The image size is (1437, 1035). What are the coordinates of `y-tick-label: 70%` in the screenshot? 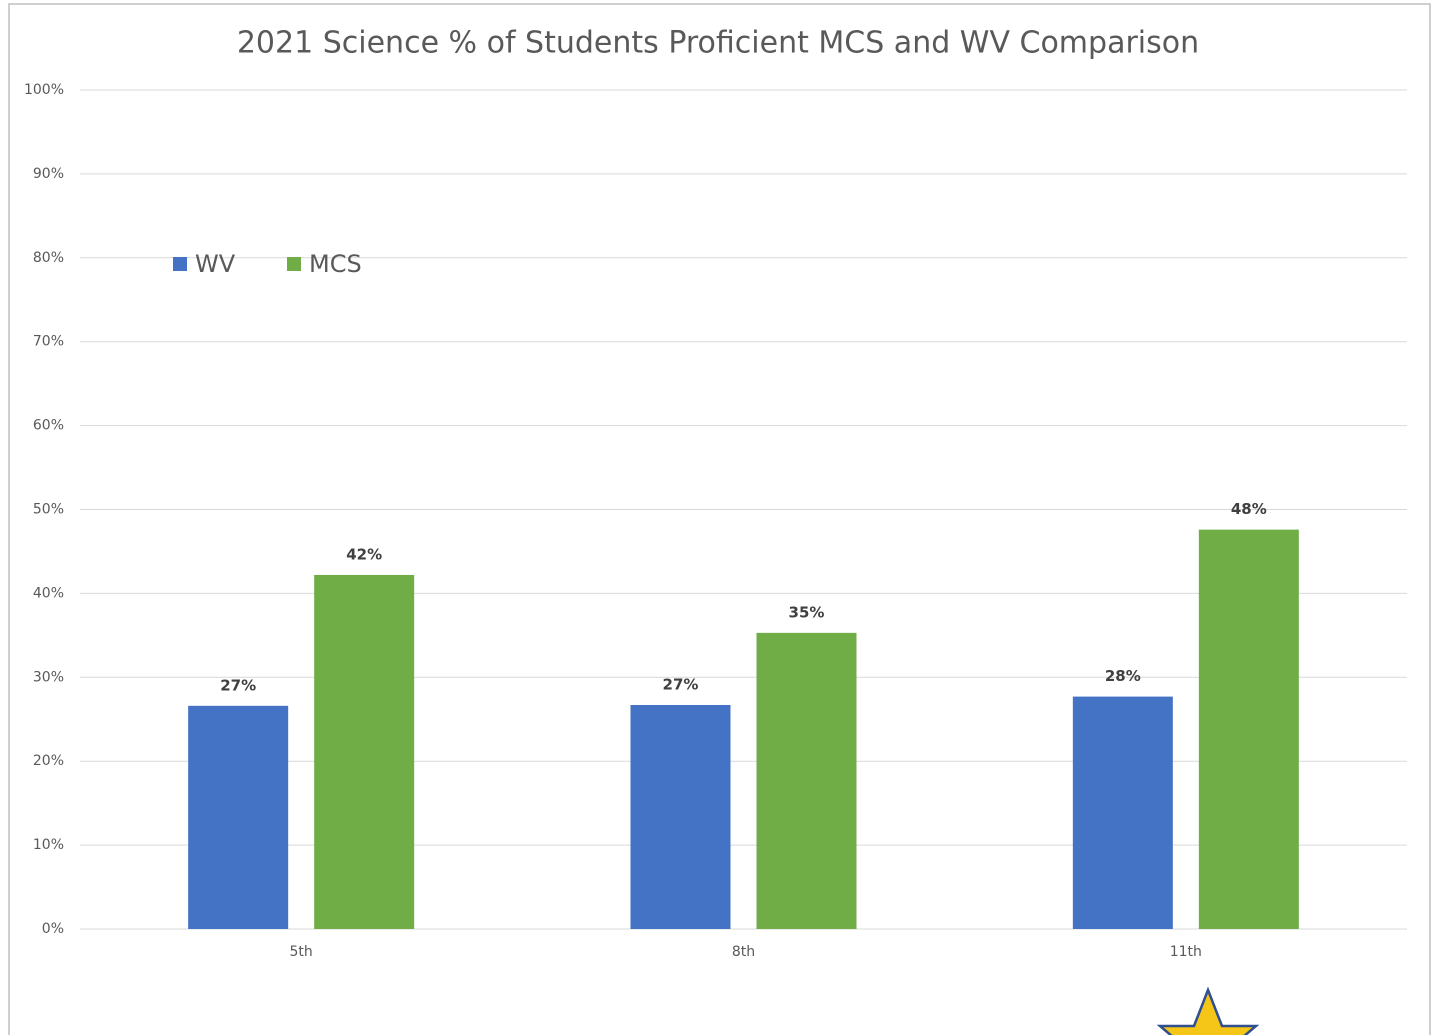 It's located at (48, 342).